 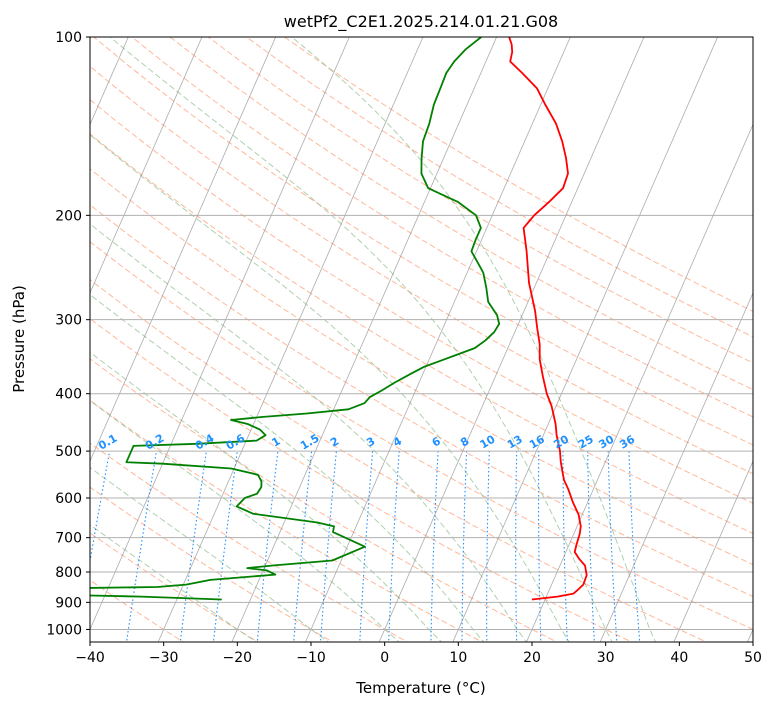 What do you see at coordinates (68, 573) in the screenshot?
I see `y-tick-label: 800` at bounding box center [68, 573].